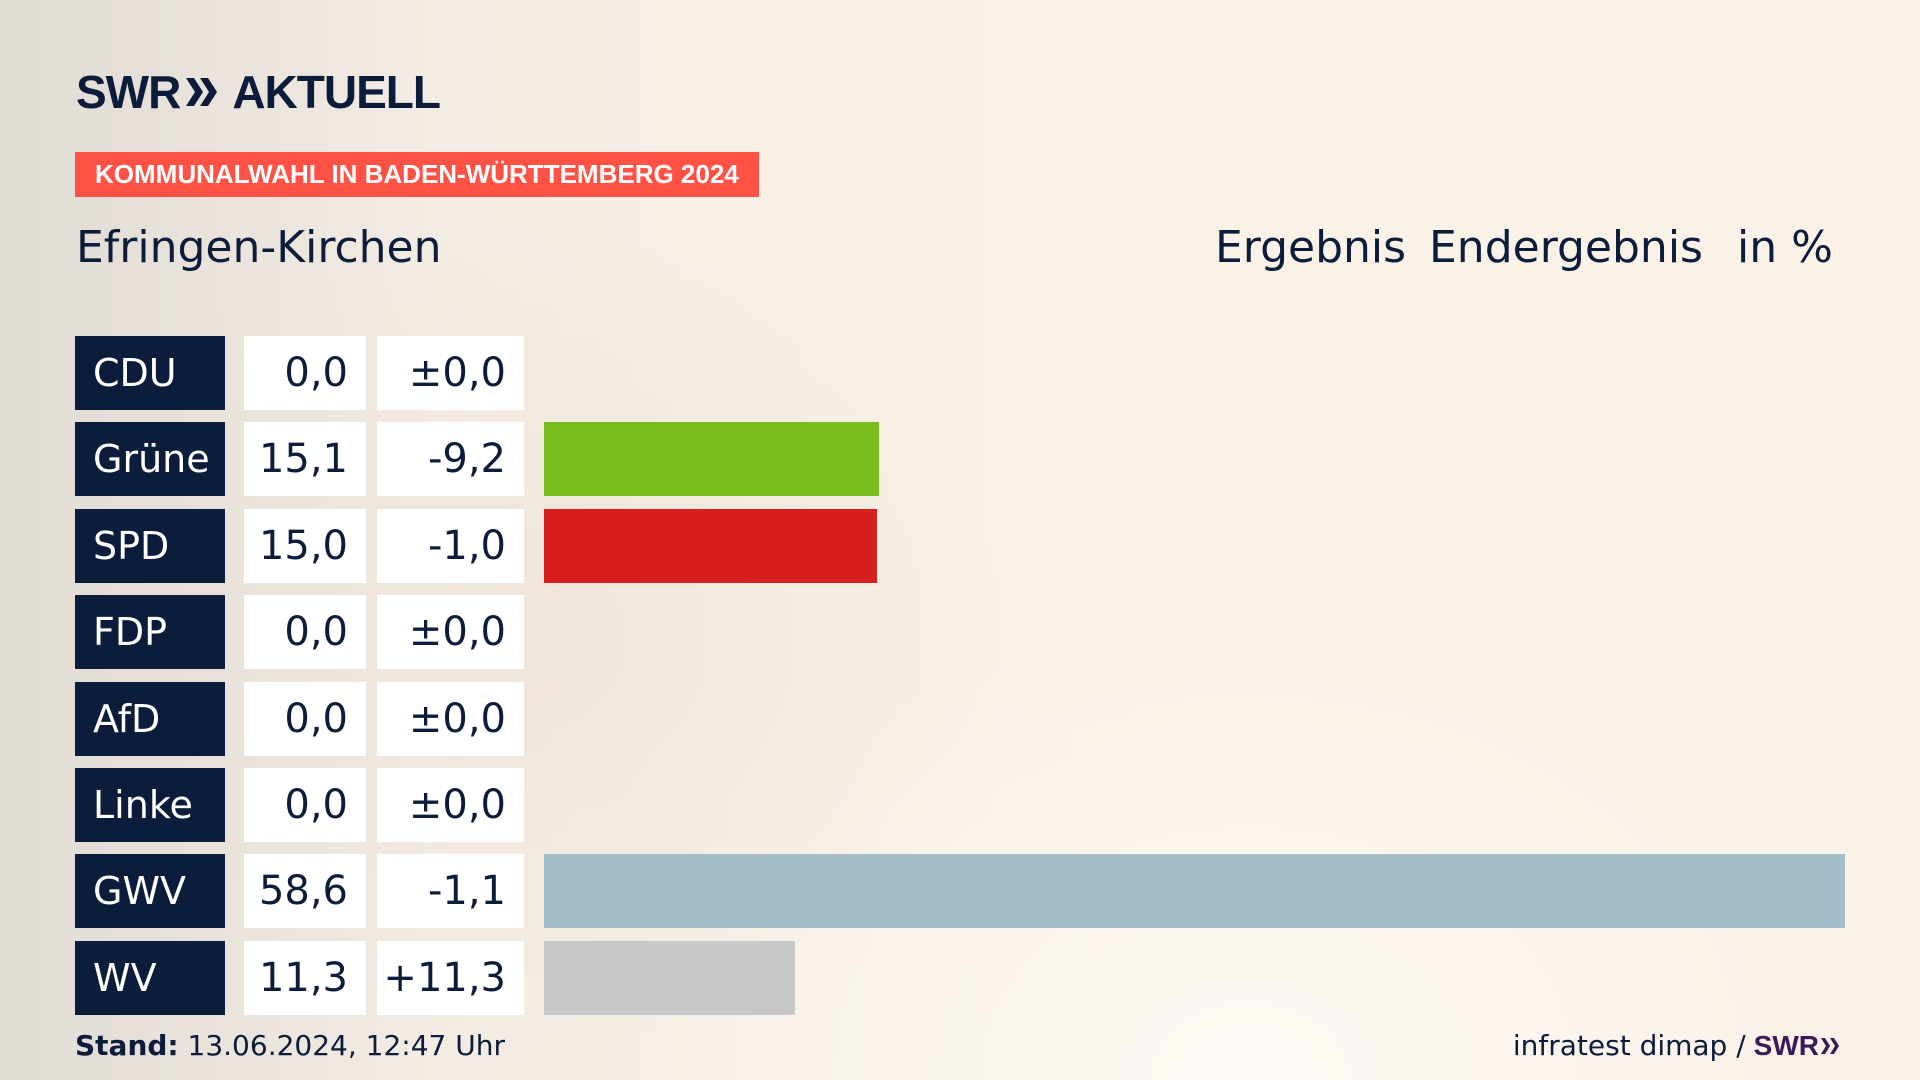 The width and height of the screenshot is (1920, 1080). I want to click on diff-label: +11,3, so click(450, 977).